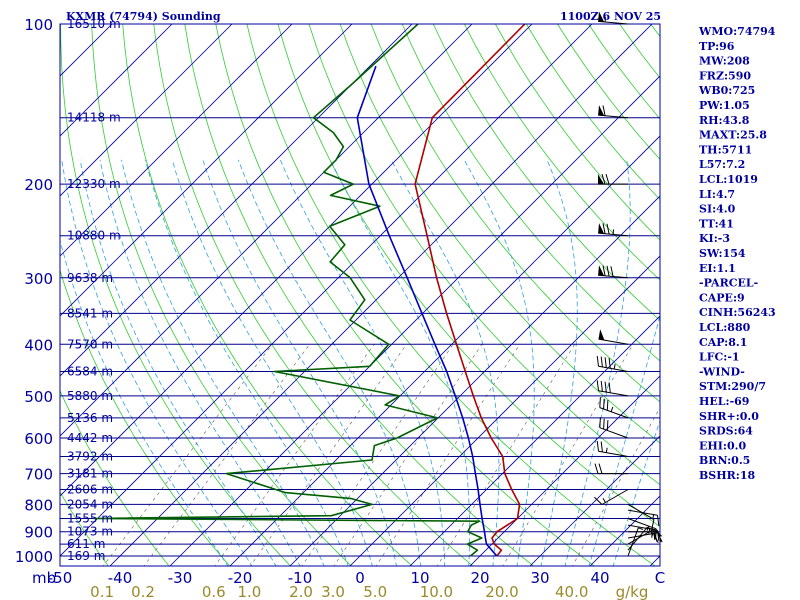  I want to click on index-value: -WIND-, so click(722, 371).